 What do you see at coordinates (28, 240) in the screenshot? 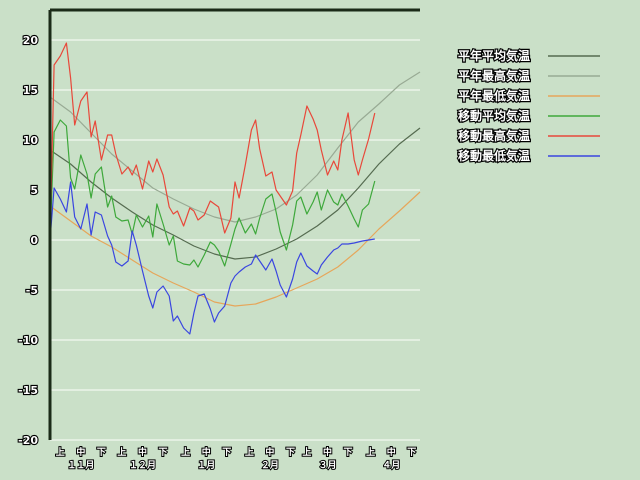
I see `y-tick-labels: 20 15 10 5 0 -5 -10 -15 -20` at bounding box center [28, 240].